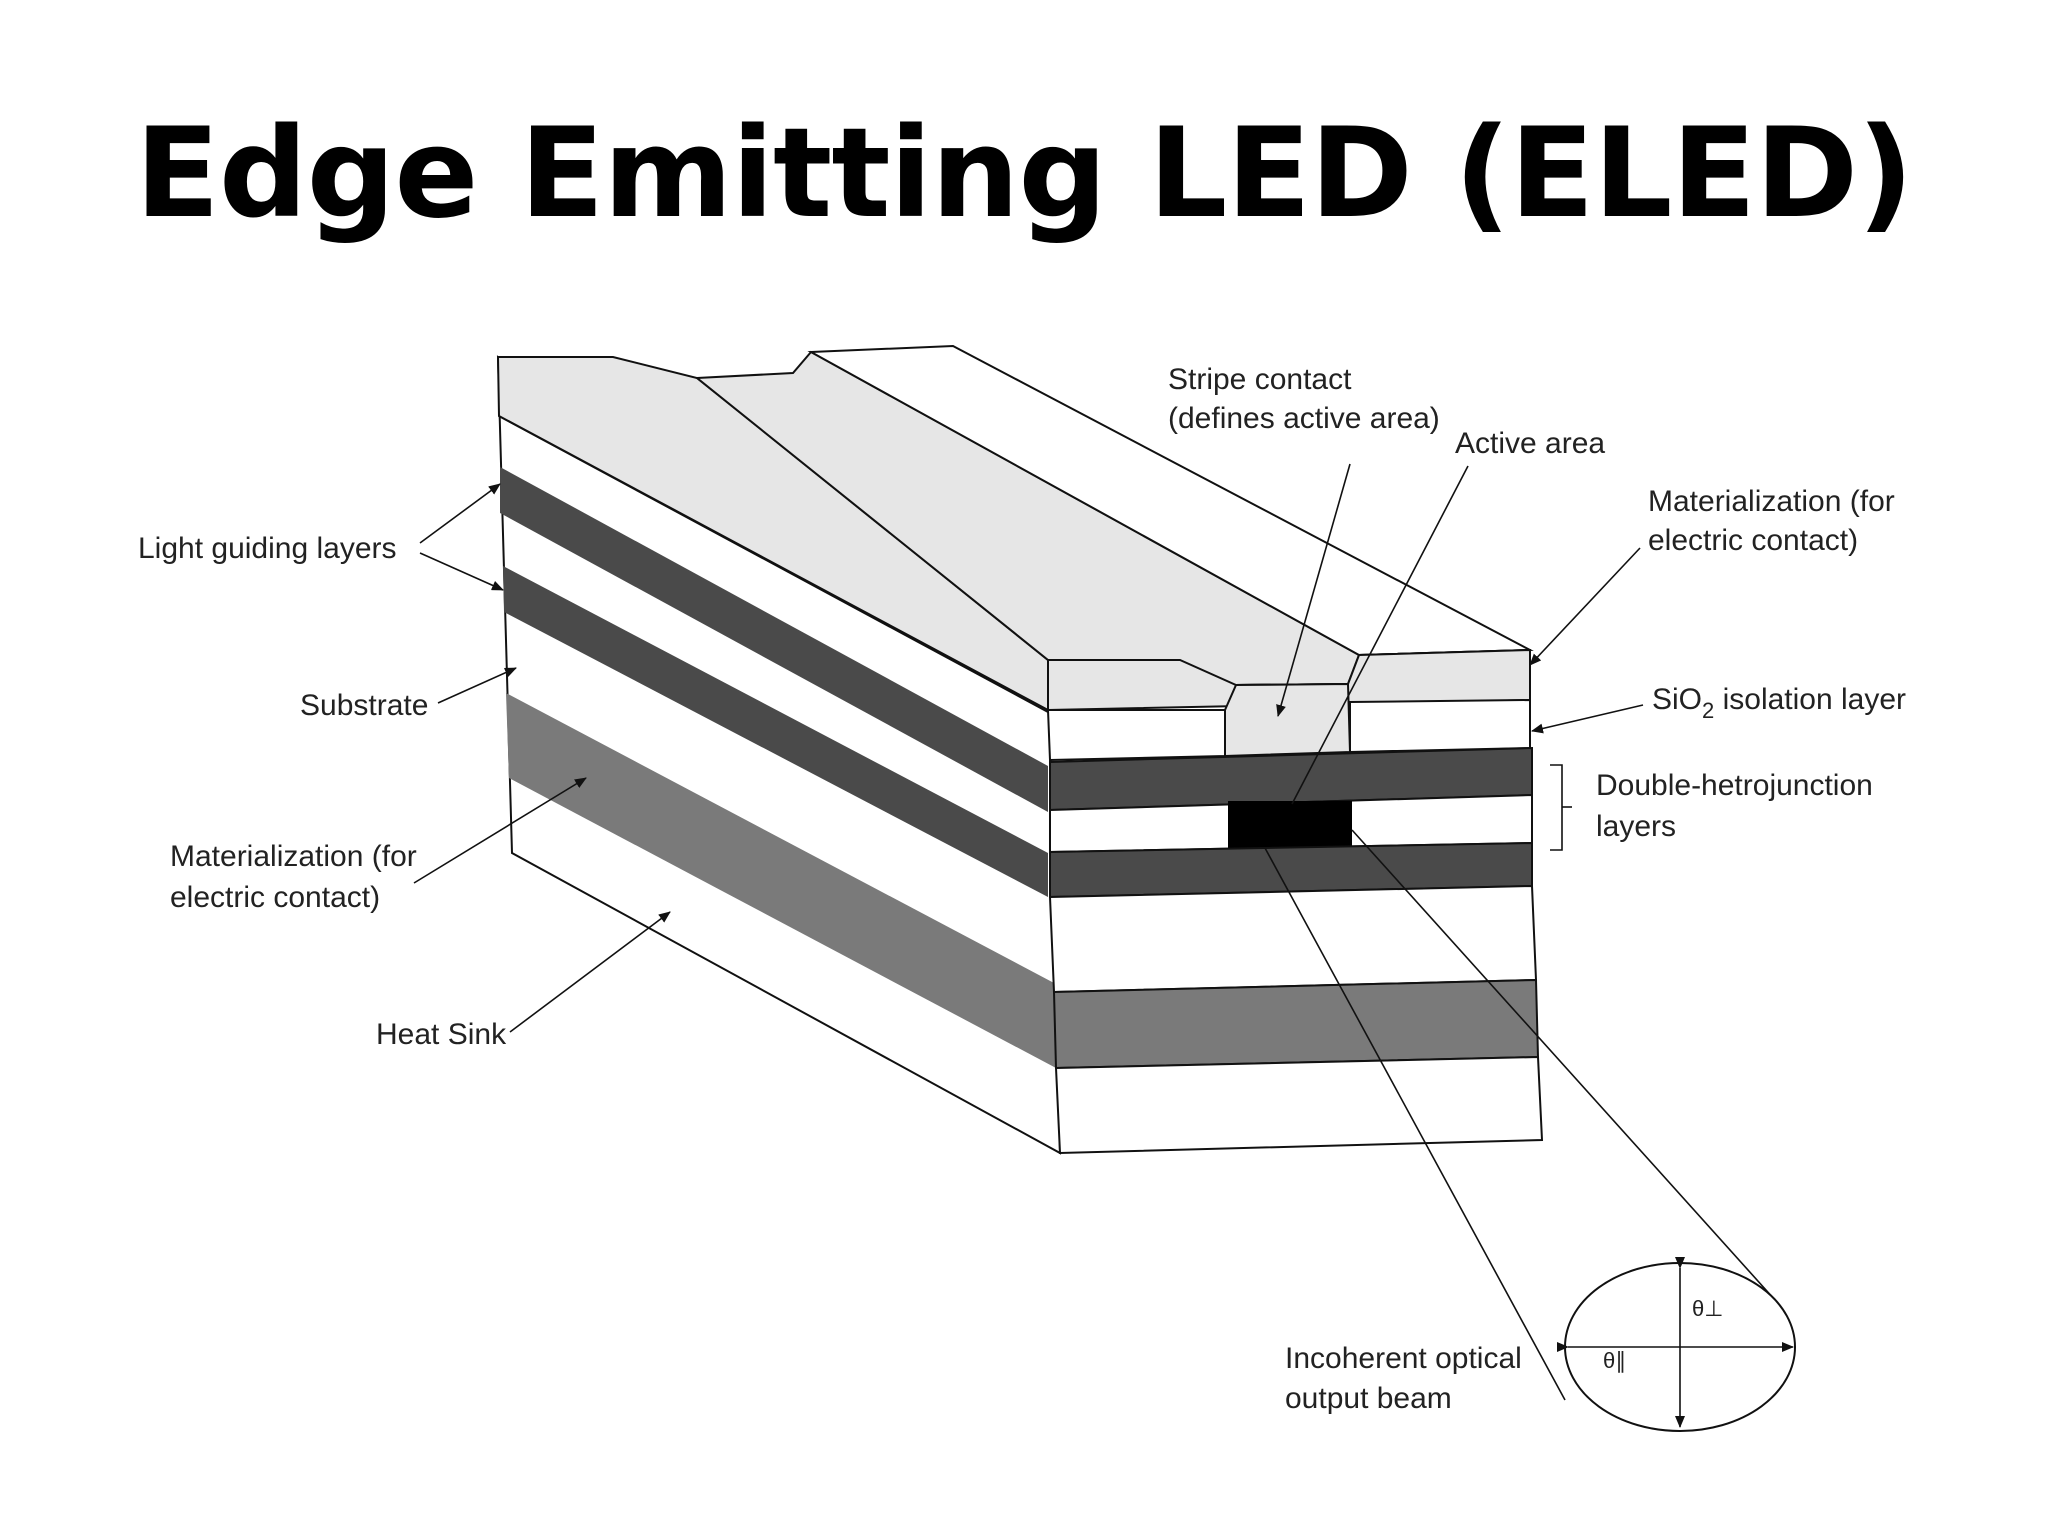  I want to click on front-sio2-right, so click(1440, 726).